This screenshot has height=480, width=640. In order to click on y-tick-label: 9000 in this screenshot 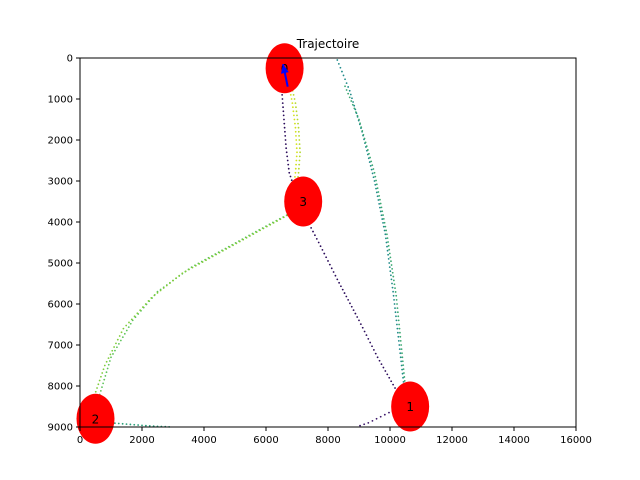, I will do `click(60, 428)`.